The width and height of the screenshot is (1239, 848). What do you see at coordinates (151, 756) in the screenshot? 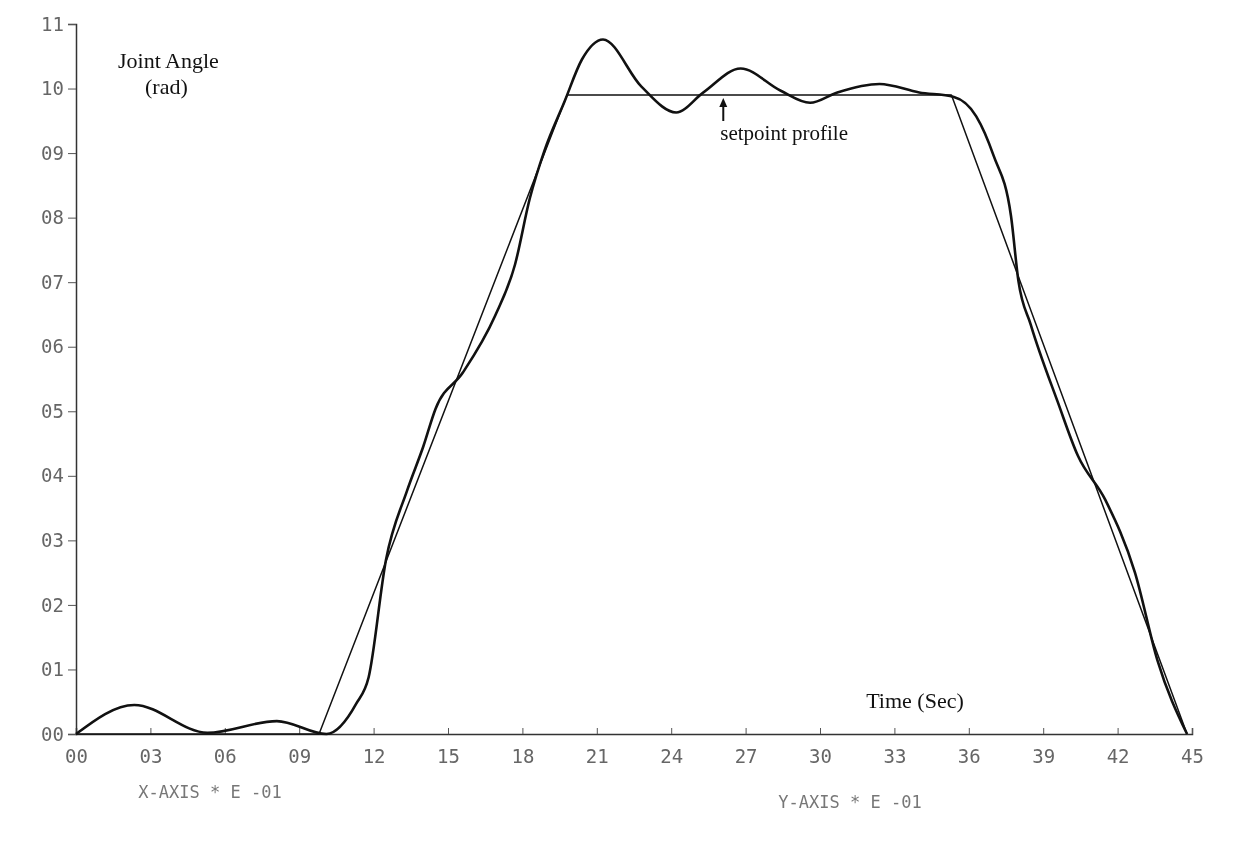
I see `x-tick-label: 03` at bounding box center [151, 756].